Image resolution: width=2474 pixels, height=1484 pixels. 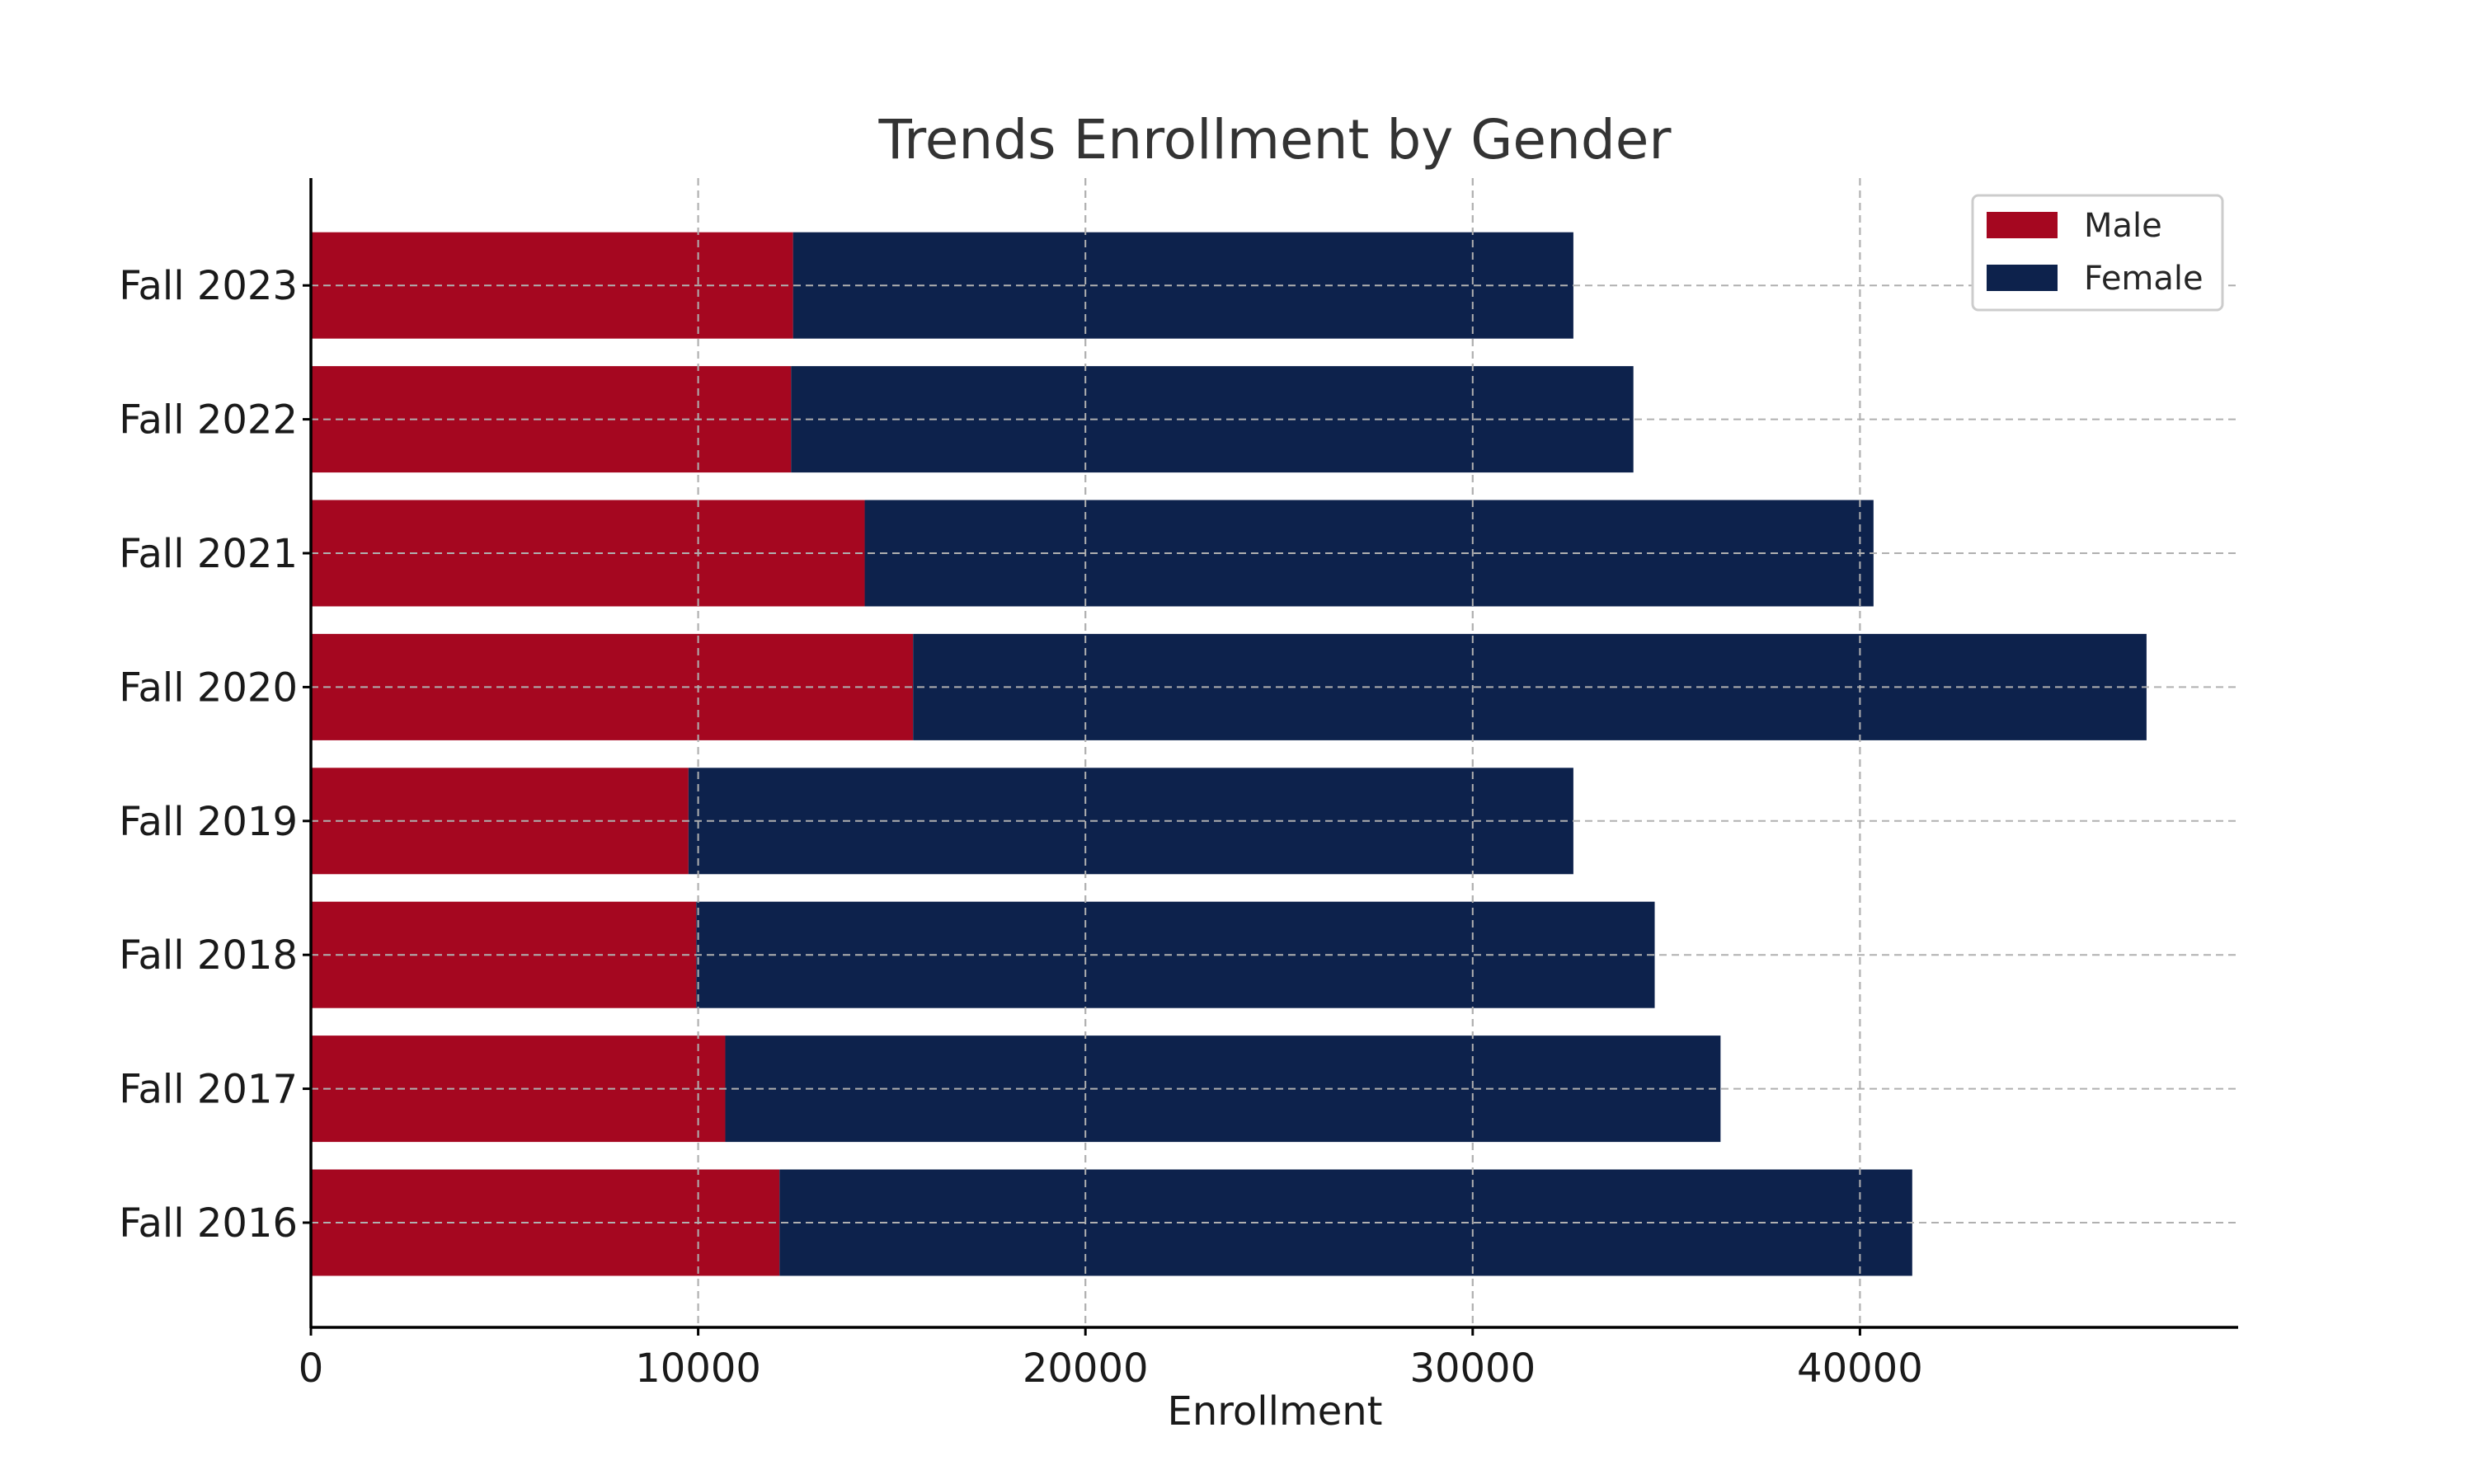 What do you see at coordinates (1275, 139) in the screenshot?
I see `chart-title: Trends Enrollment by Gender` at bounding box center [1275, 139].